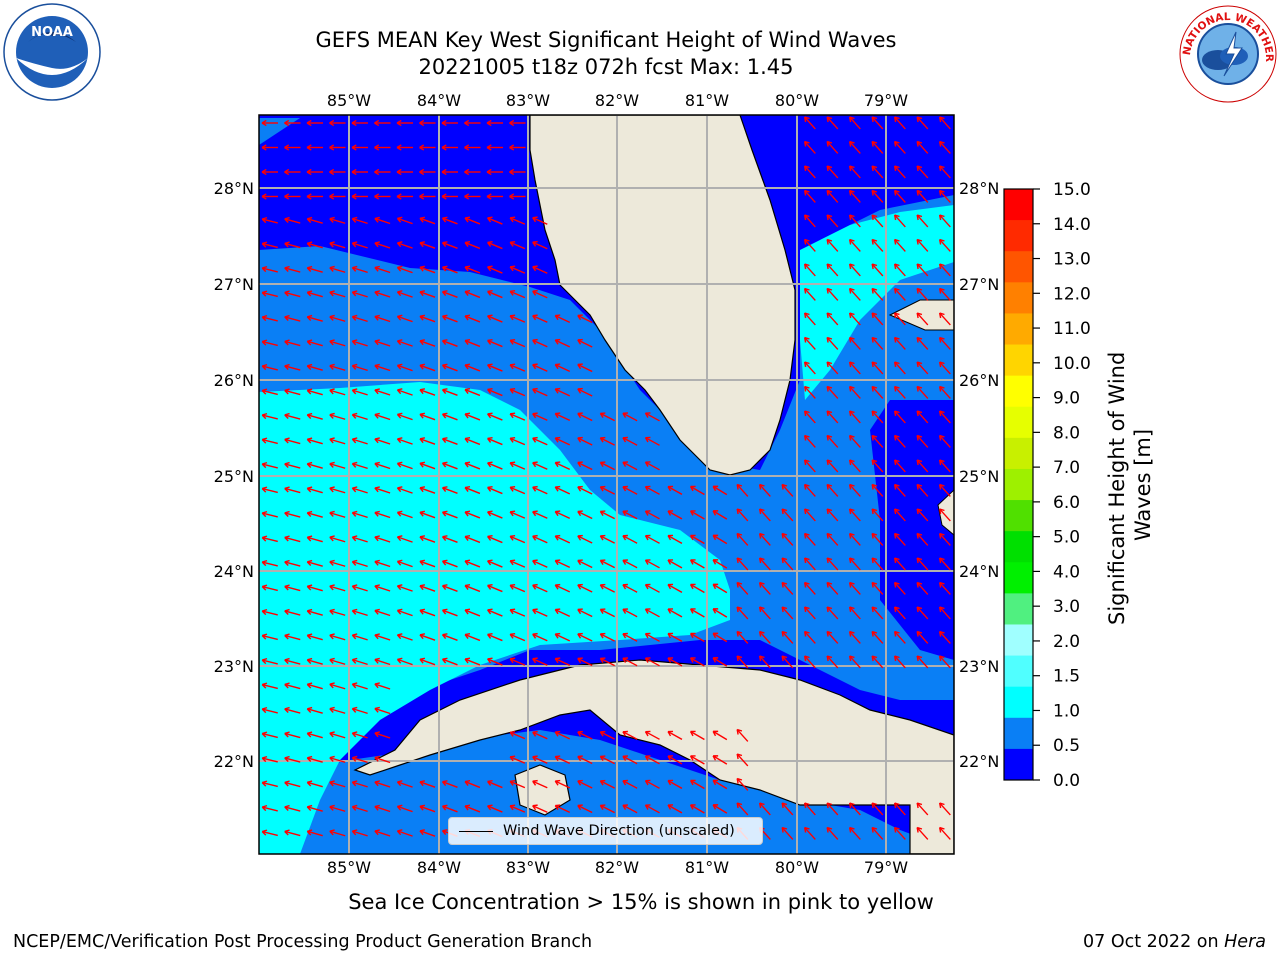 The height and width of the screenshot is (960, 1280). Describe the element at coordinates (921, 315) in the screenshot. I see `bahamas-land` at that location.